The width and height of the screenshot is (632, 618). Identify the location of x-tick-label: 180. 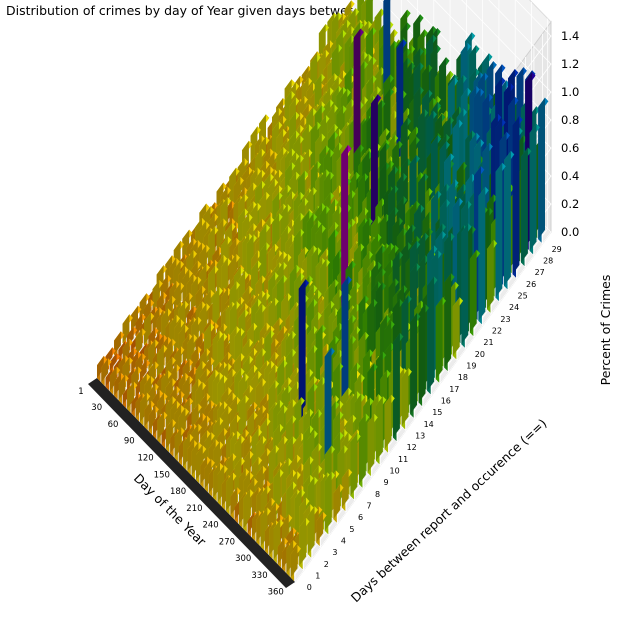
(178, 492).